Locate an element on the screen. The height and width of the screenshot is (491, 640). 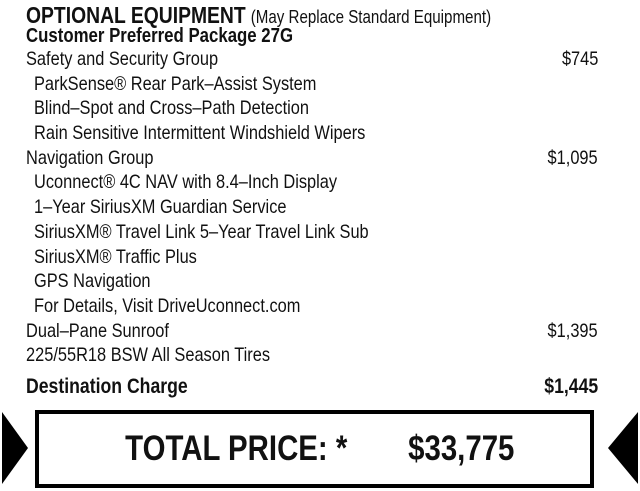
equipment-label-text: Dual–Pane Sunroof is located at coordinates (97, 330).